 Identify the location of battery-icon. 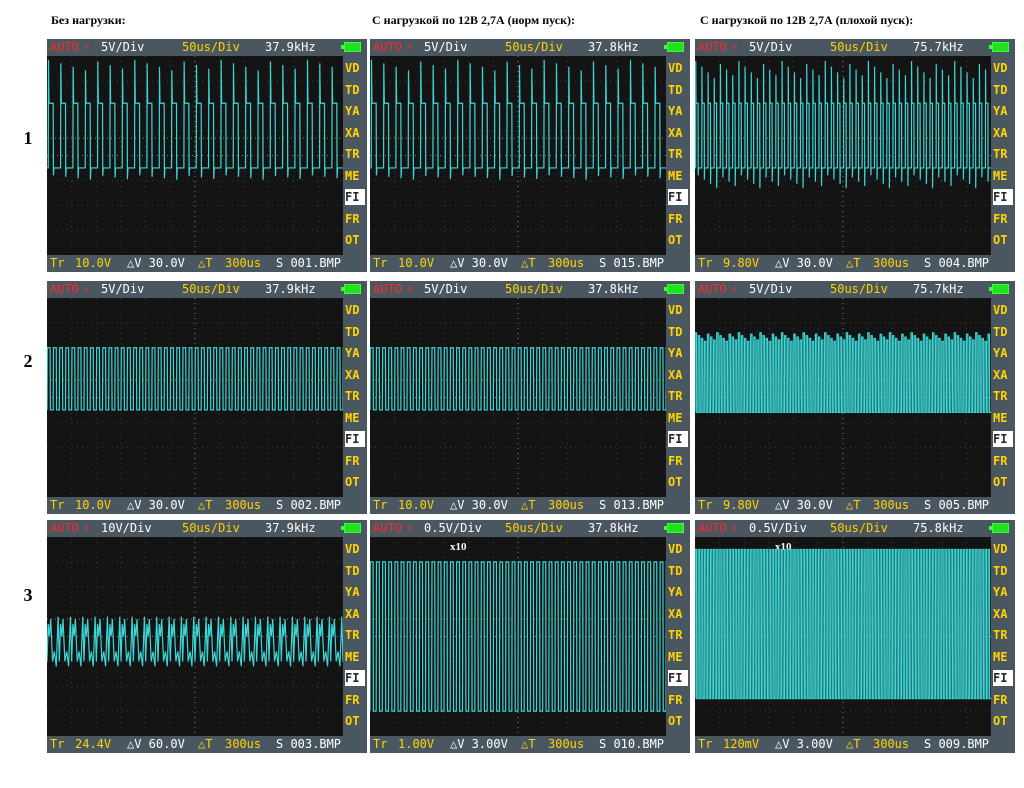
(351, 47).